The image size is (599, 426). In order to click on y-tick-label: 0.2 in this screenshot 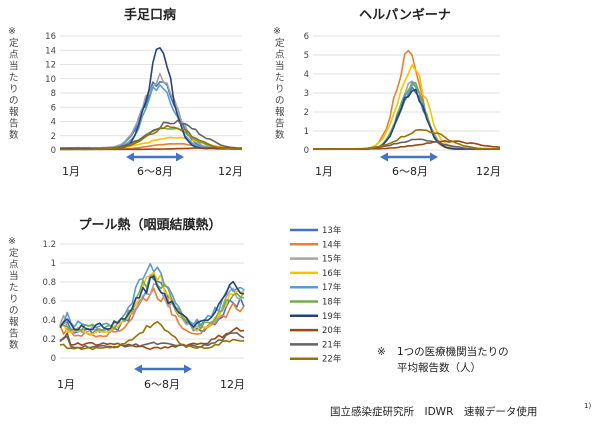, I will do `click(49, 340)`.